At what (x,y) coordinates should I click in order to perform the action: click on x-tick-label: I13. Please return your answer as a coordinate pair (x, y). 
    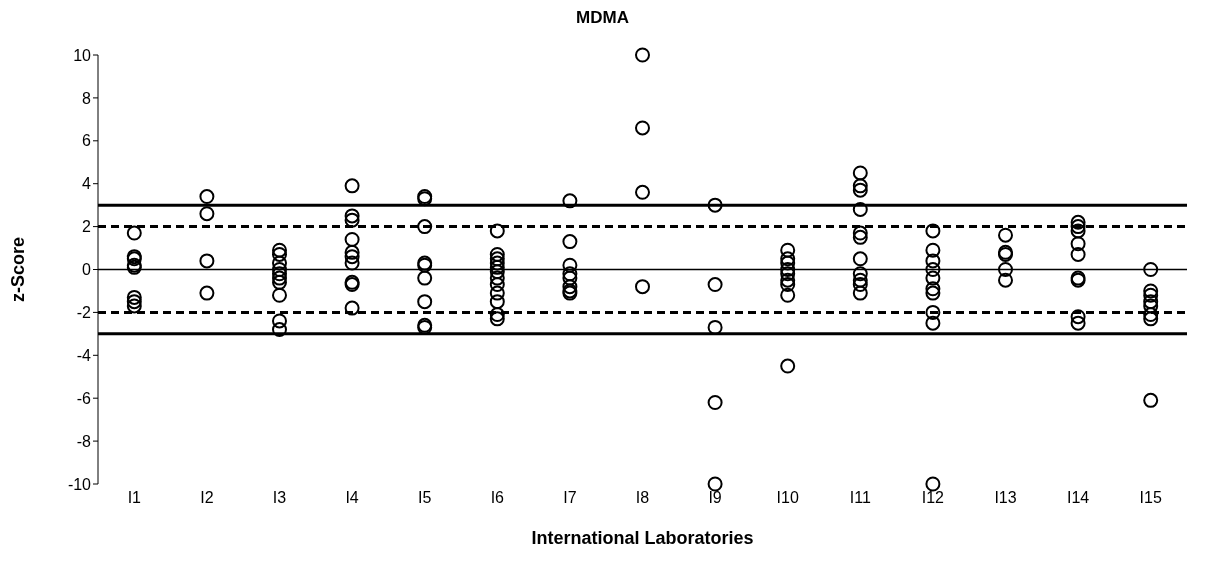
    Looking at the image, I should click on (1005, 498).